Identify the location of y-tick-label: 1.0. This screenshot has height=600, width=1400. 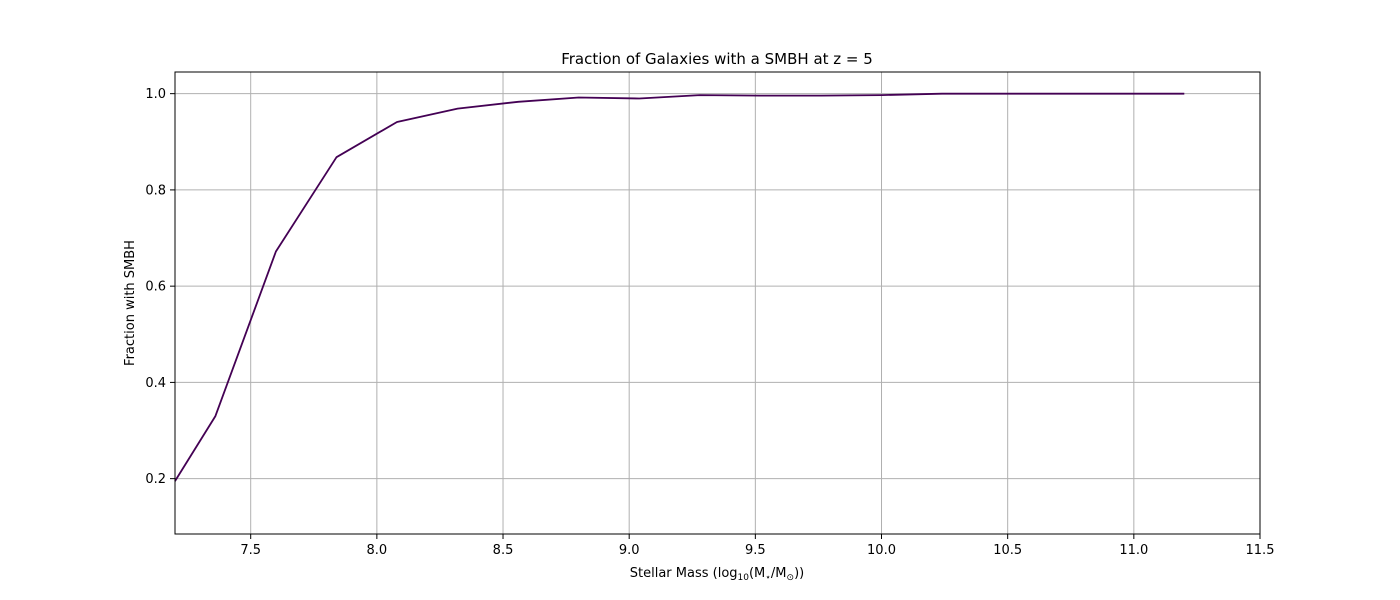
(155, 94).